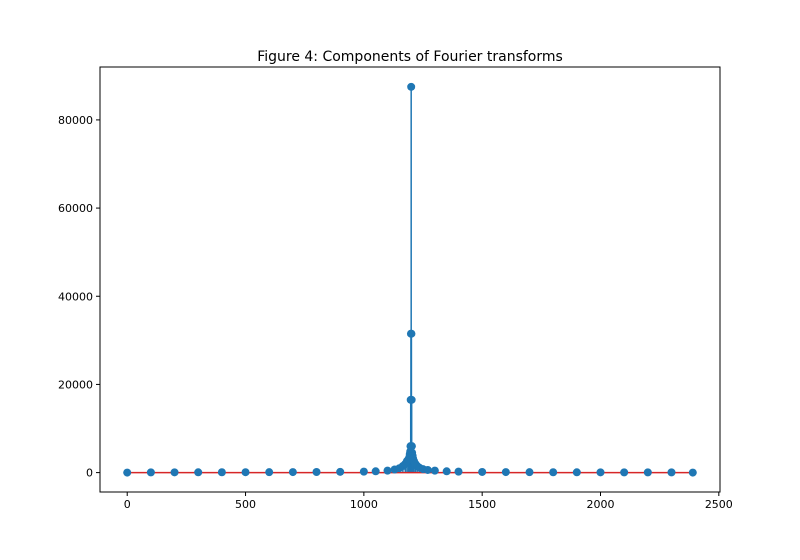  I want to click on x-tick-label: 2000, so click(600, 504).